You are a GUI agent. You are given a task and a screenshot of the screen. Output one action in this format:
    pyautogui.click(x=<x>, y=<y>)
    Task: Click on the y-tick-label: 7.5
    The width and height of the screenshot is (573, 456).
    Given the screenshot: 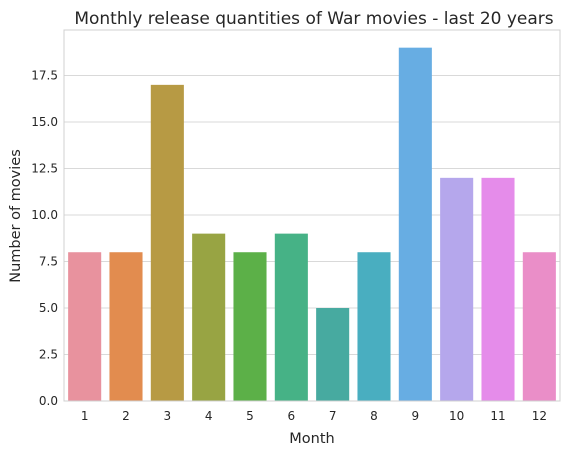 What is the action you would take?
    pyautogui.click(x=48, y=262)
    